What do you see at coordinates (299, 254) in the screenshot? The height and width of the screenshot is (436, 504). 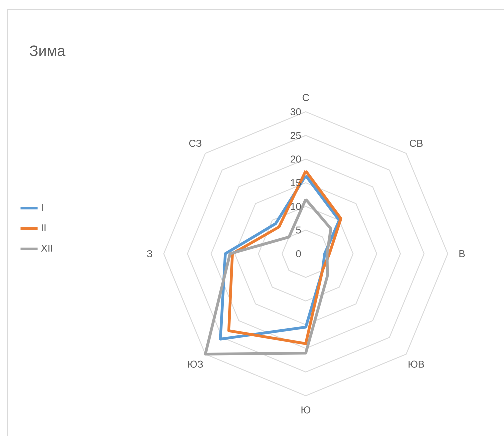 I see `y-tick-label: 0` at bounding box center [299, 254].